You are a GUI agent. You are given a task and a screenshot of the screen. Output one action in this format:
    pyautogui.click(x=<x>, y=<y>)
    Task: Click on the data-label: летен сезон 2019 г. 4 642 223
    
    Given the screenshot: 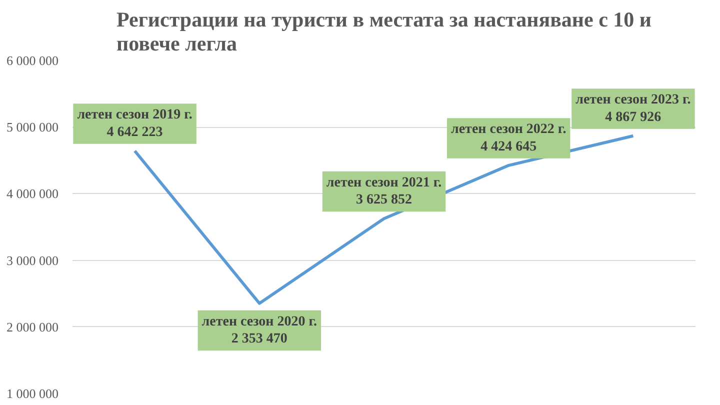 What is the action you would take?
    pyautogui.click(x=134, y=124)
    